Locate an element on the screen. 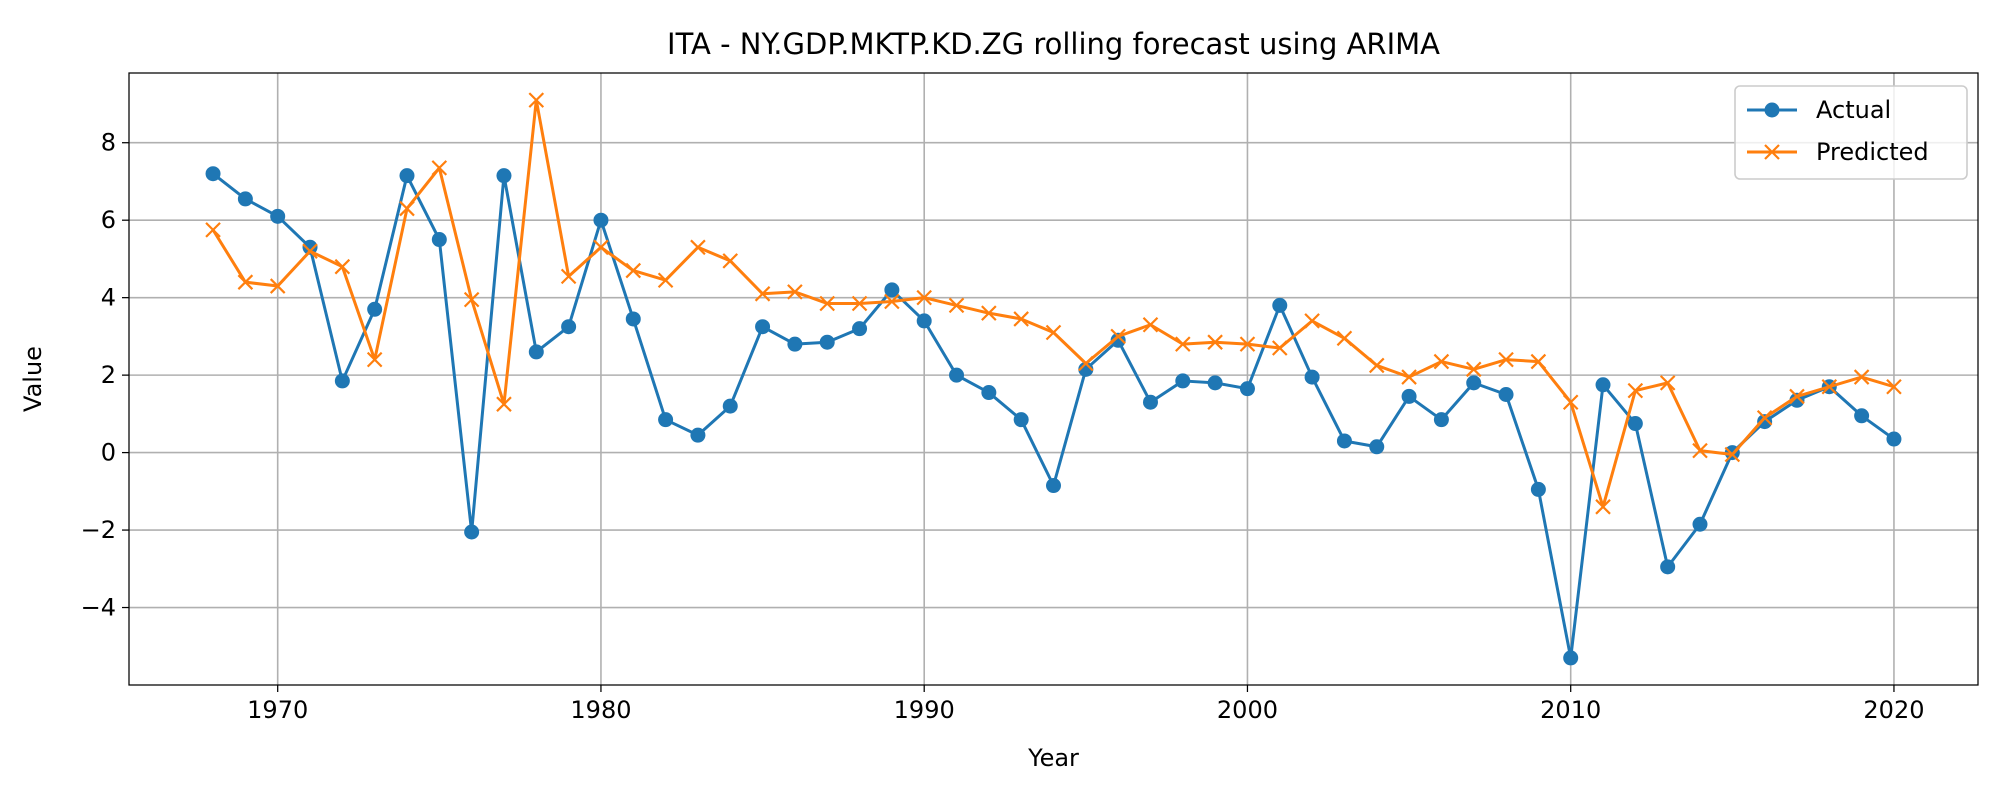 The width and height of the screenshot is (2000, 800). y-axis-label: Value is located at coordinates (33, 379).